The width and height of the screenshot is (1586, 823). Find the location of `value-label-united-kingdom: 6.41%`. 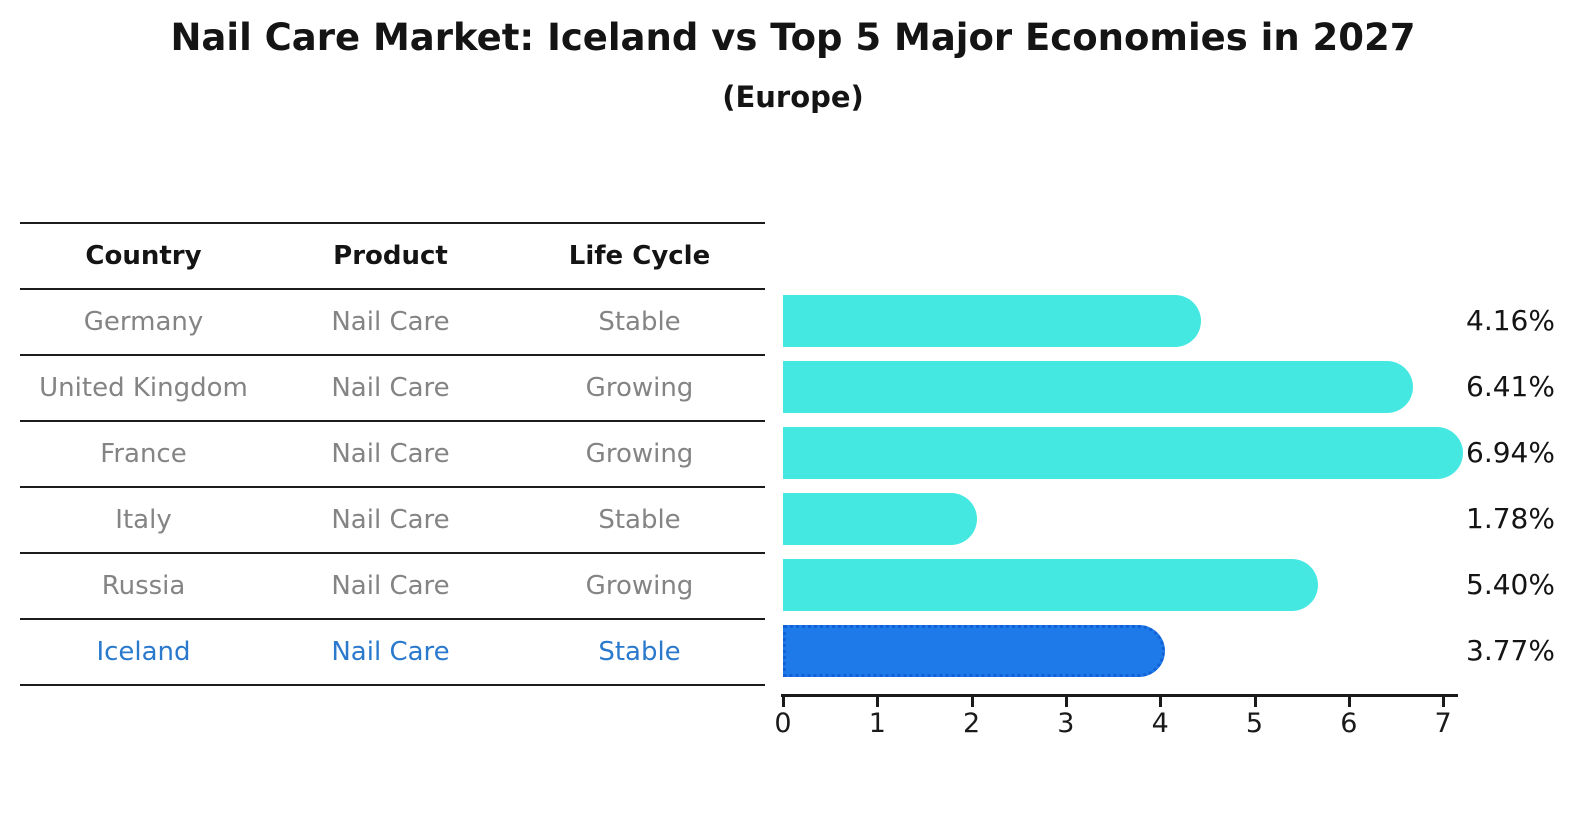

value-label-united-kingdom: 6.41% is located at coordinates (1510, 386).